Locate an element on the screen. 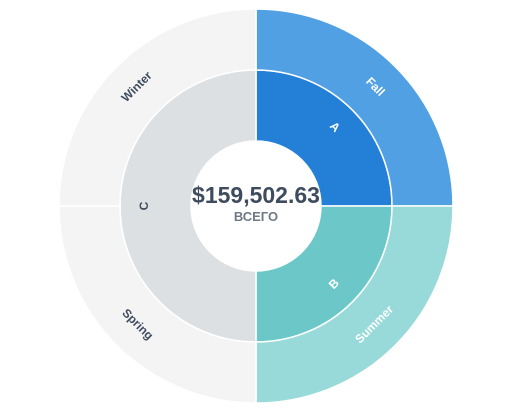 The height and width of the screenshot is (414, 515). total-value: $159,502.63 is located at coordinates (256, 195).